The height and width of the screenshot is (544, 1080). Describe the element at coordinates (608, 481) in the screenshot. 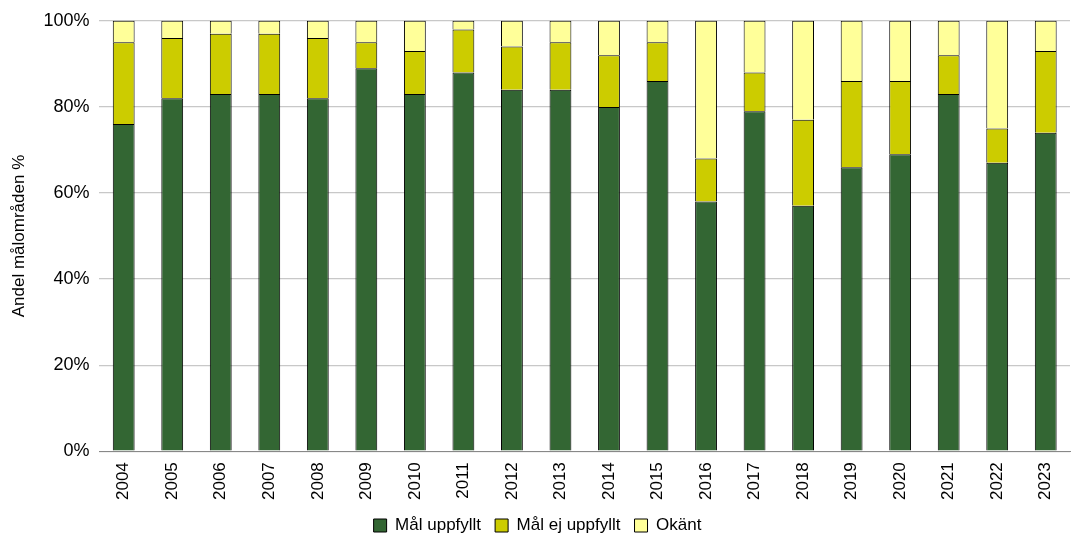

I see `x-tick-label: 2014` at that location.